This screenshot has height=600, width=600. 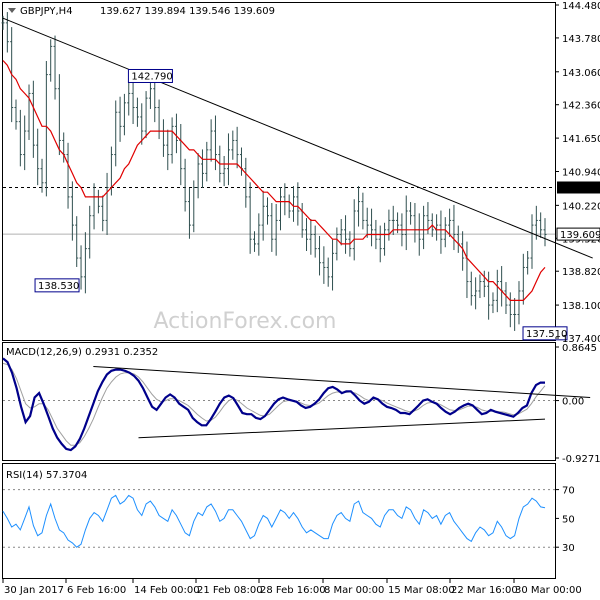 What do you see at coordinates (484, 590) in the screenshot?
I see `x-tick-label: 22 Mar 16:00` at bounding box center [484, 590].